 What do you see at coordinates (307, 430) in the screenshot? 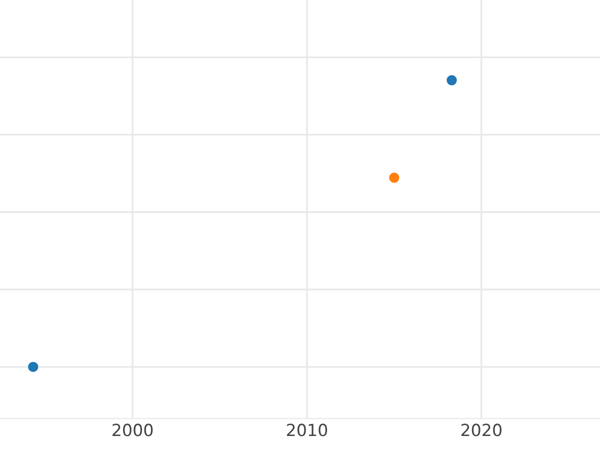
I see `x-tick-label: 2010` at bounding box center [307, 430].